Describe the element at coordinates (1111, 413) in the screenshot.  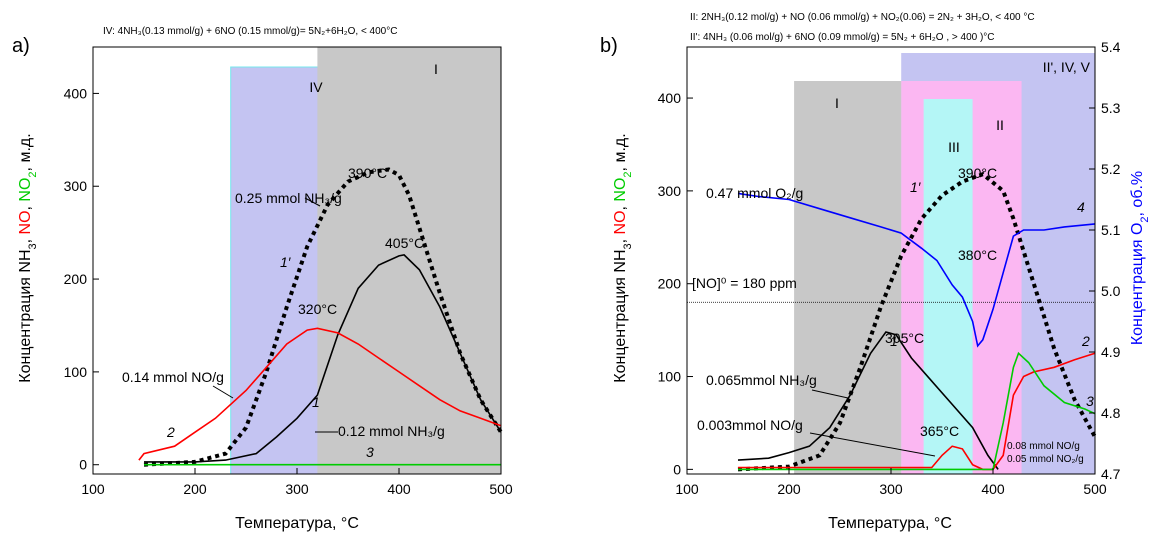
I see `y2-tick-label: 4.8` at that location.